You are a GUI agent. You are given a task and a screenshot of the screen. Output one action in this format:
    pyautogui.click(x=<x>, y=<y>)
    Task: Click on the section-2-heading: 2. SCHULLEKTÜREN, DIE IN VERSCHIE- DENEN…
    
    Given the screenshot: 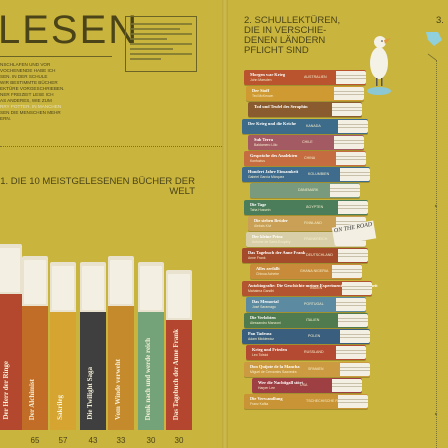 What is the action you would take?
    pyautogui.click(x=292, y=35)
    